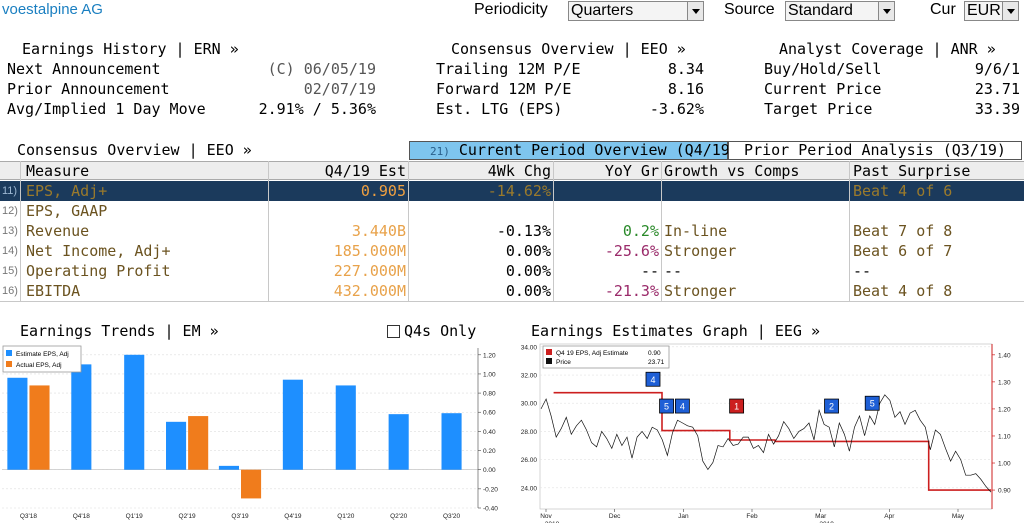  What do you see at coordinates (58, 171) in the screenshot?
I see `col-measure: Measure` at bounding box center [58, 171].